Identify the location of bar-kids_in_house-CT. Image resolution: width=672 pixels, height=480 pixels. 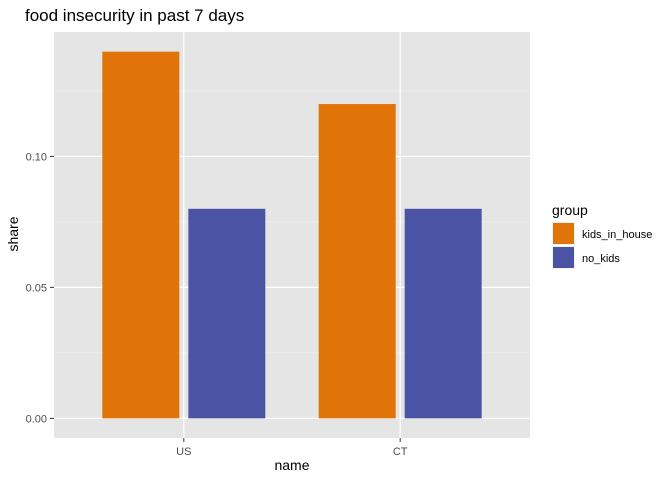
(357, 261).